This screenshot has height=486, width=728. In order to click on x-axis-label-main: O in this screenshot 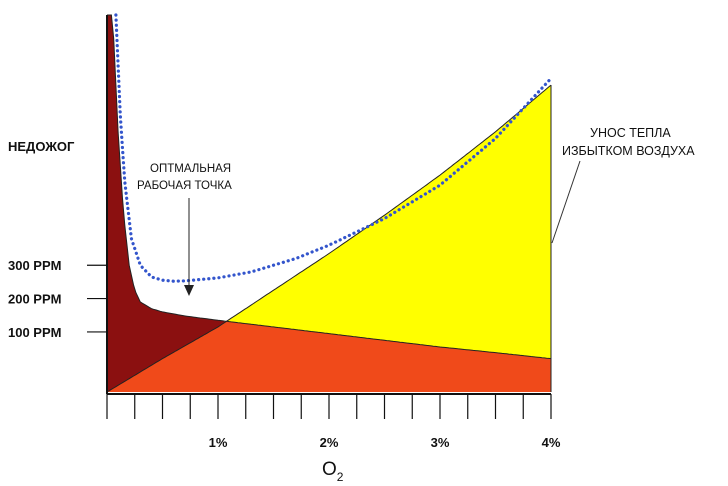, I will do `click(329, 469)`.